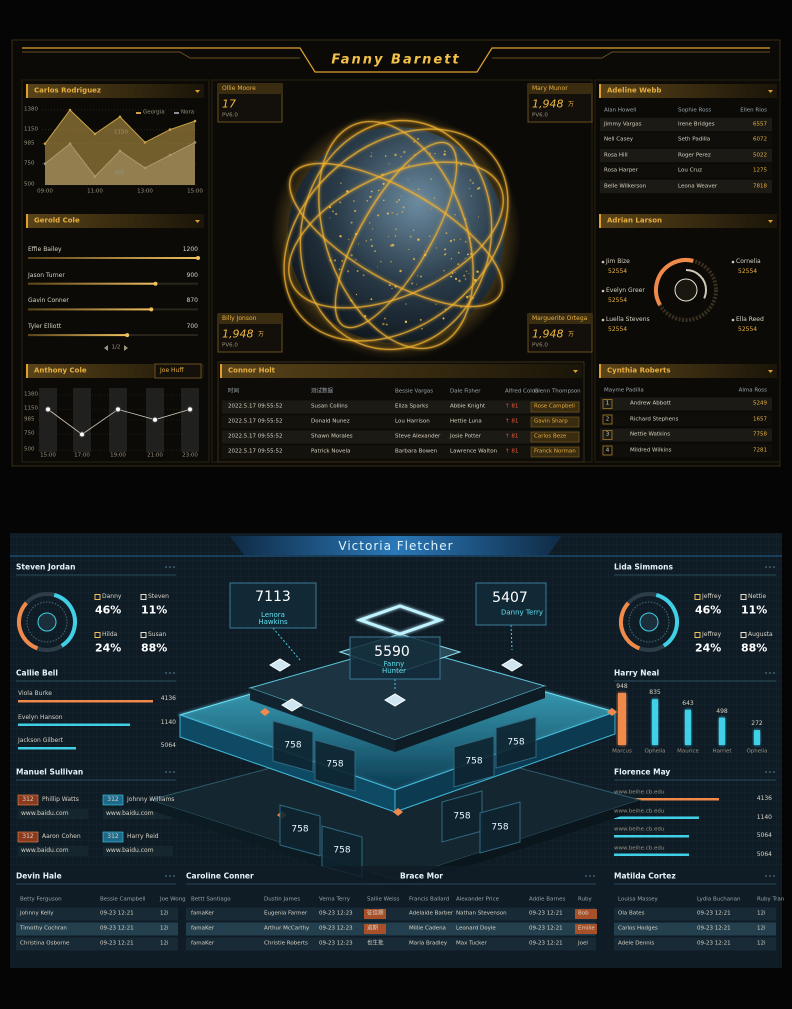 The height and width of the screenshot is (1009, 792). Describe the element at coordinates (398, 812) in the screenshot. I see `corner-marker` at that location.